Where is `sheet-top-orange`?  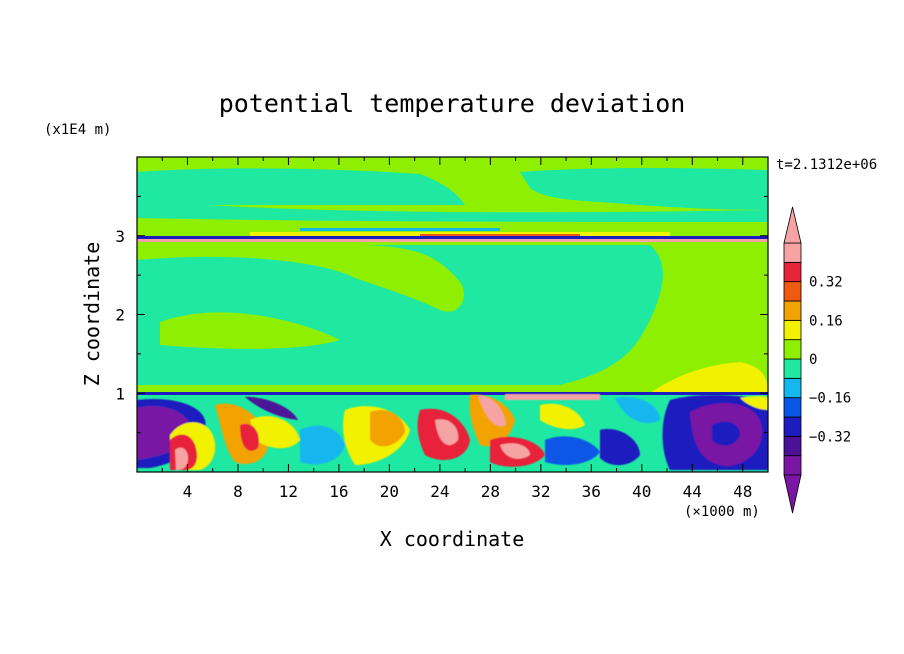 sheet-top-orange is located at coordinates (500, 235).